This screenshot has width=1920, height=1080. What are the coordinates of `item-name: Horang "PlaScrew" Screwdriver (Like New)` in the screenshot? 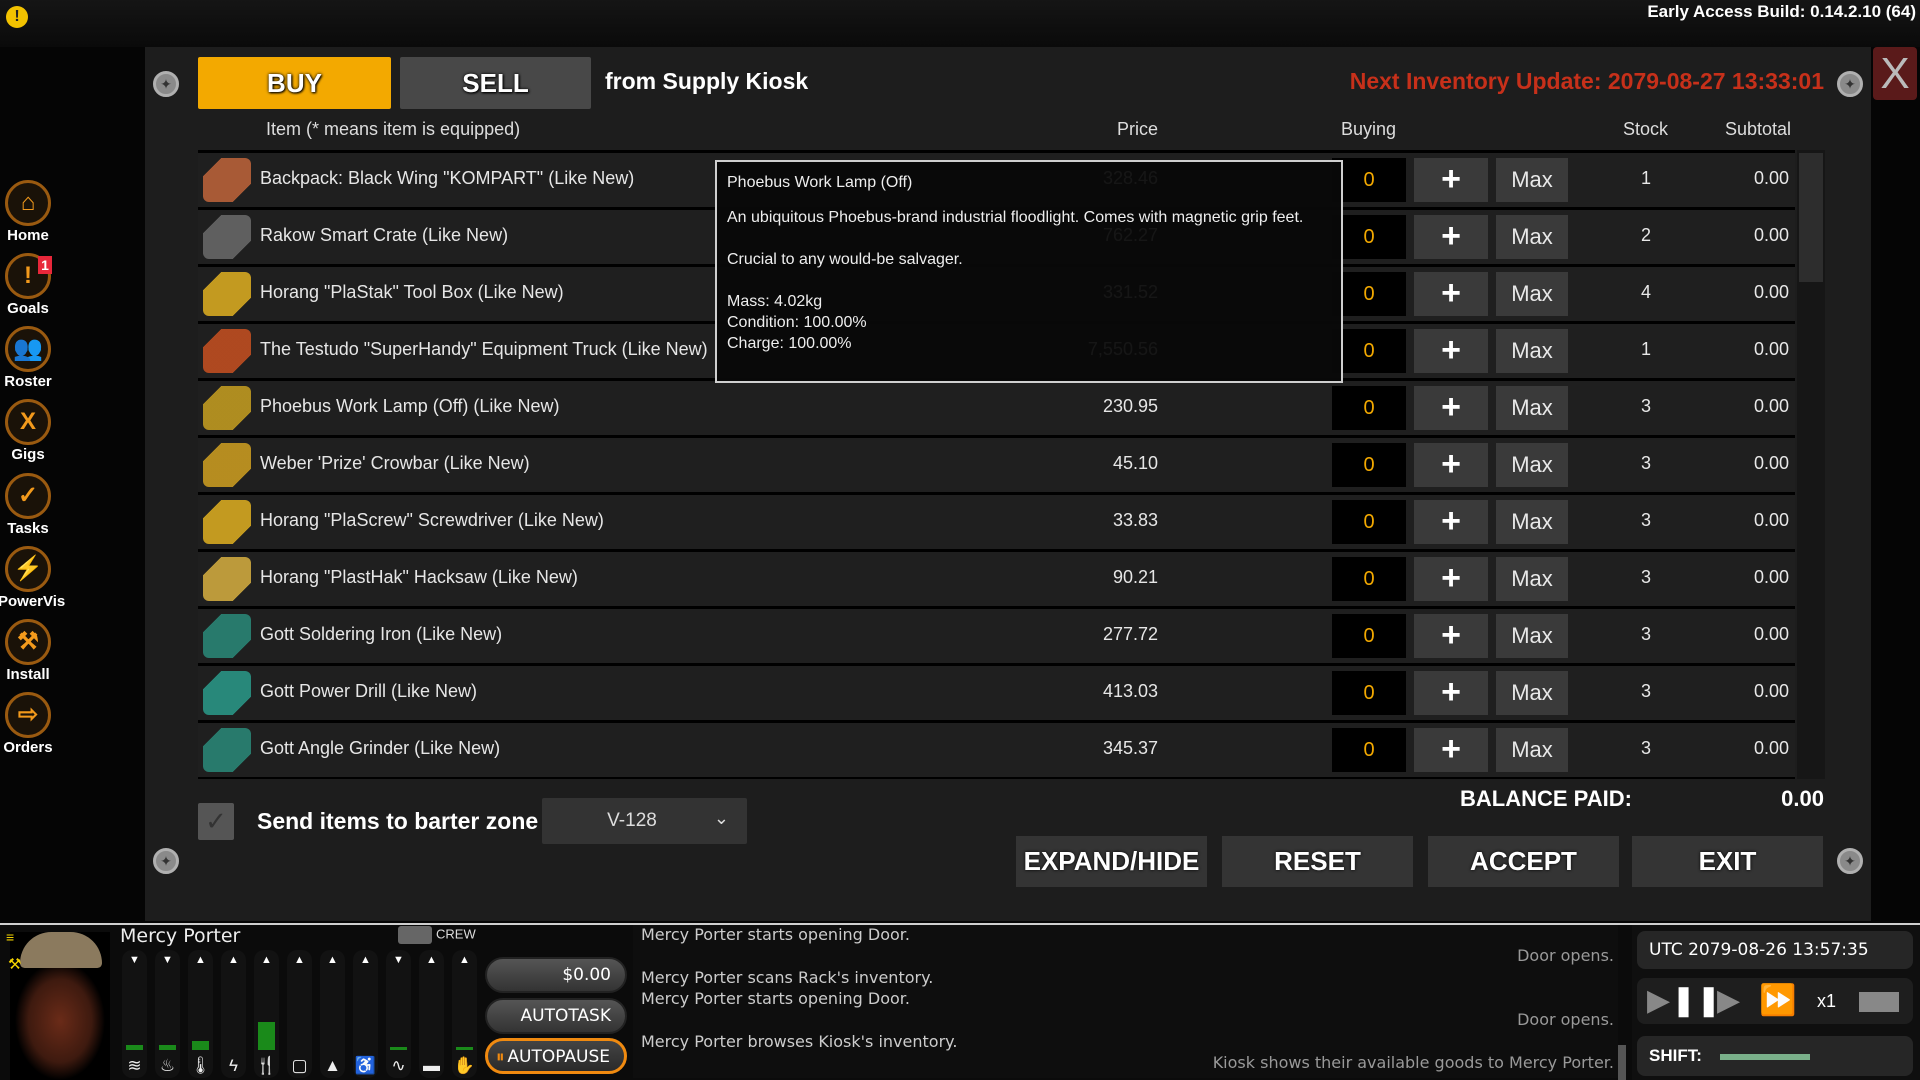 It's located at (432, 520).